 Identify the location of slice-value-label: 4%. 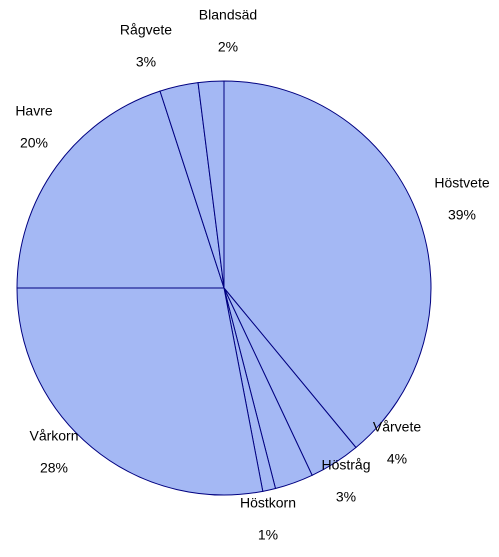
(397, 459).